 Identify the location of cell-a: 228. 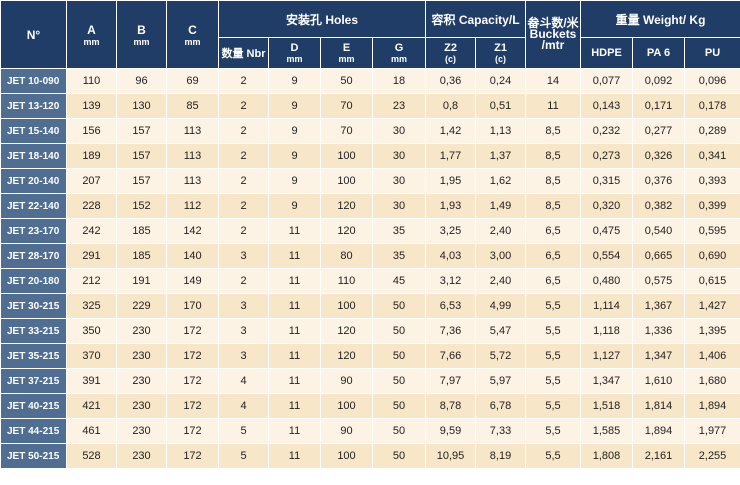
(91, 206).